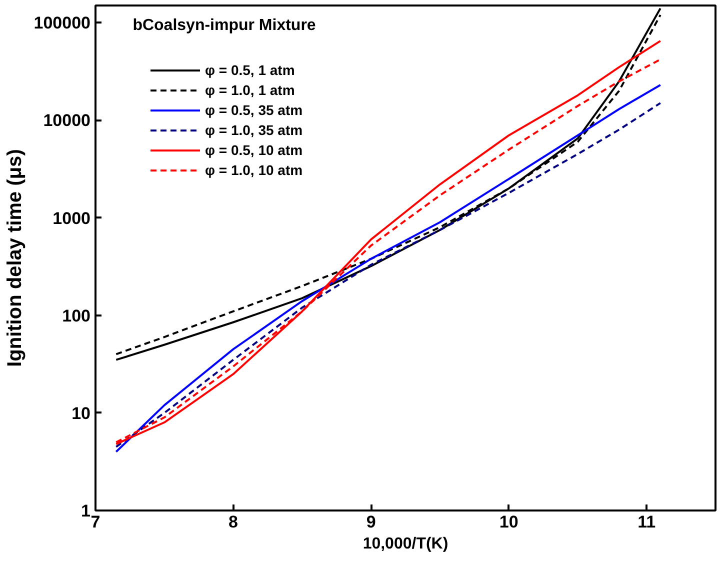 The width and height of the screenshot is (722, 561). I want to click on y-axis-title: Ignition delay time (μs), so click(15, 258).